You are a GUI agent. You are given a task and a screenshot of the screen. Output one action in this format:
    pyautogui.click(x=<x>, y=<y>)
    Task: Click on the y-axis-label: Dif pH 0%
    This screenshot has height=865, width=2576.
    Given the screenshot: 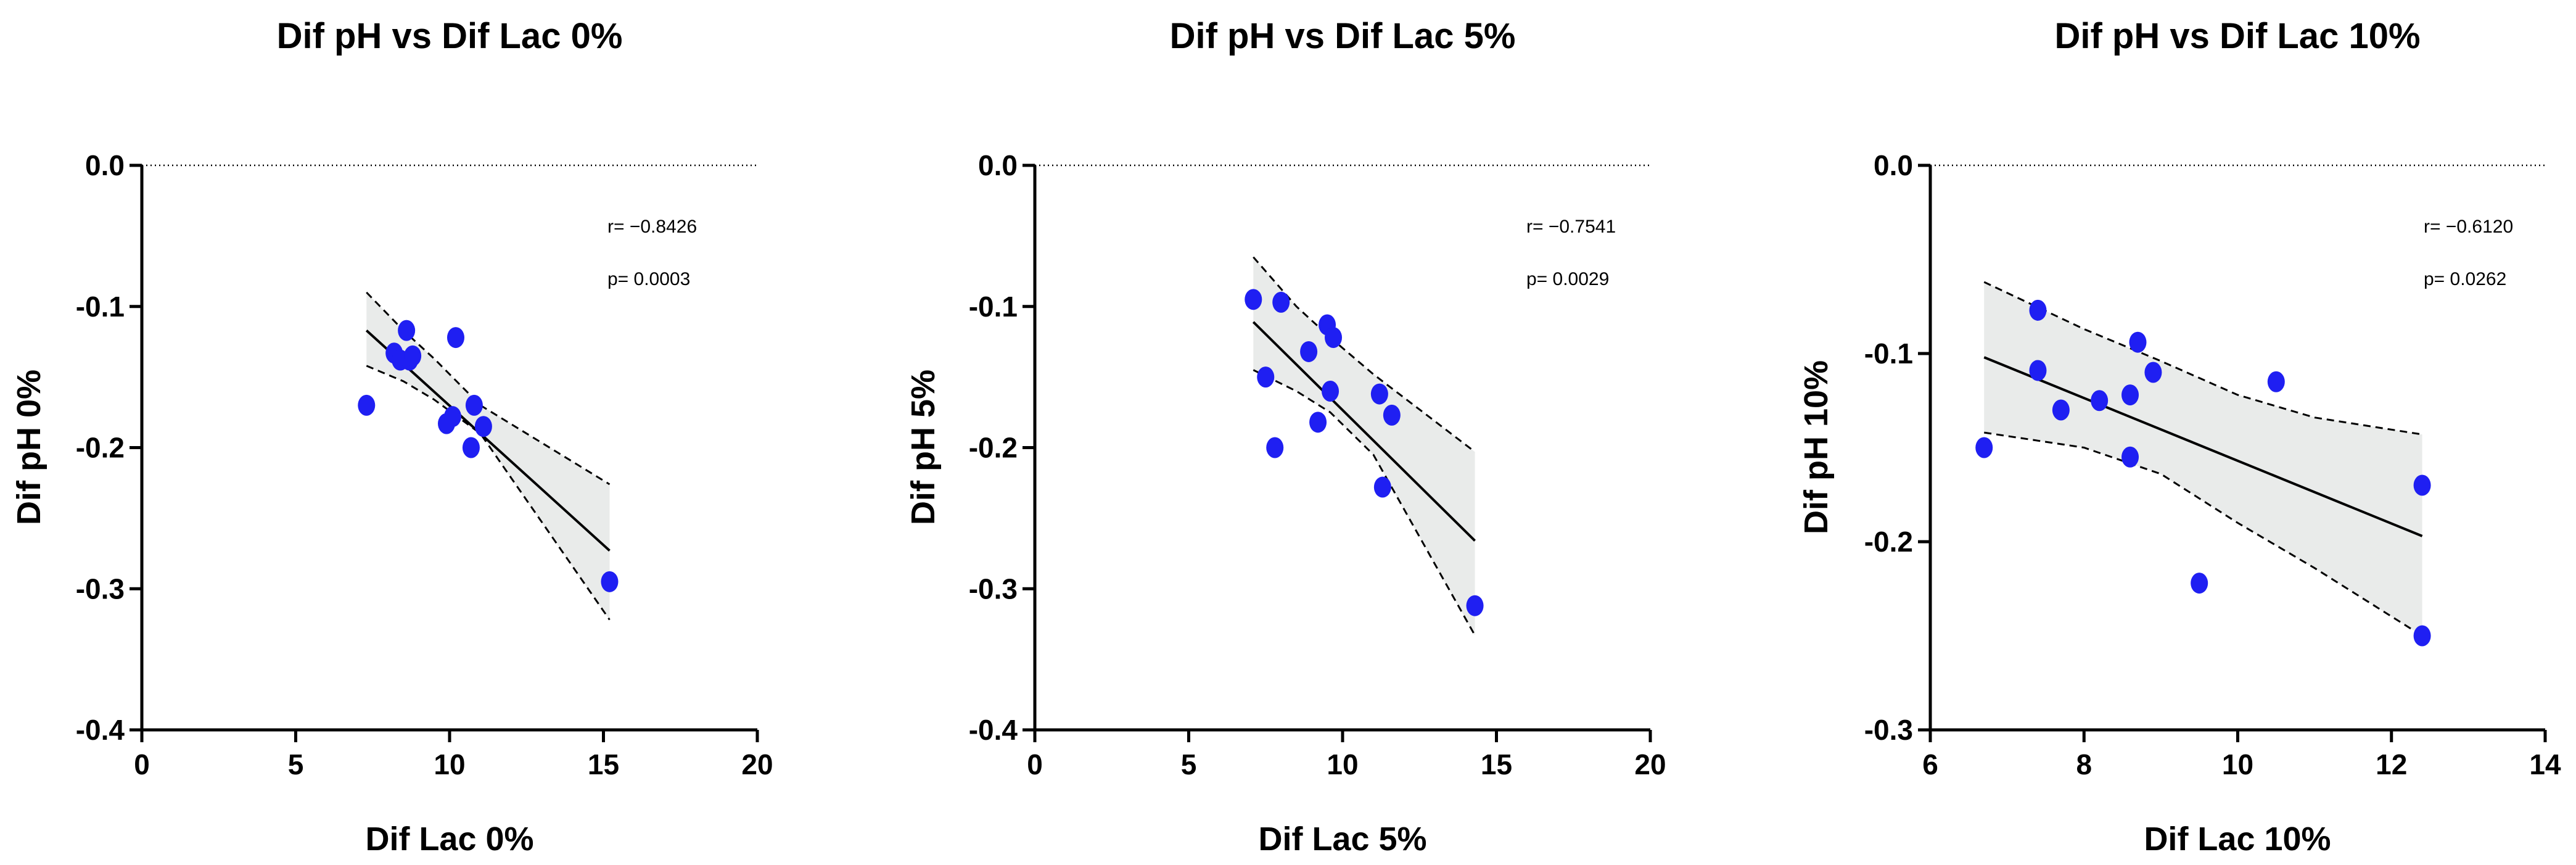 What is the action you would take?
    pyautogui.click(x=28, y=447)
    